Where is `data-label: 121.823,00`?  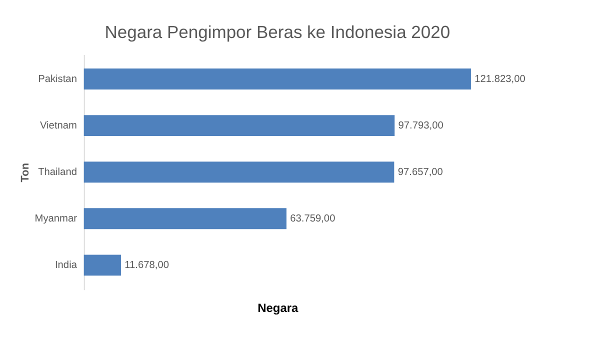 data-label: 121.823,00 is located at coordinates (500, 79).